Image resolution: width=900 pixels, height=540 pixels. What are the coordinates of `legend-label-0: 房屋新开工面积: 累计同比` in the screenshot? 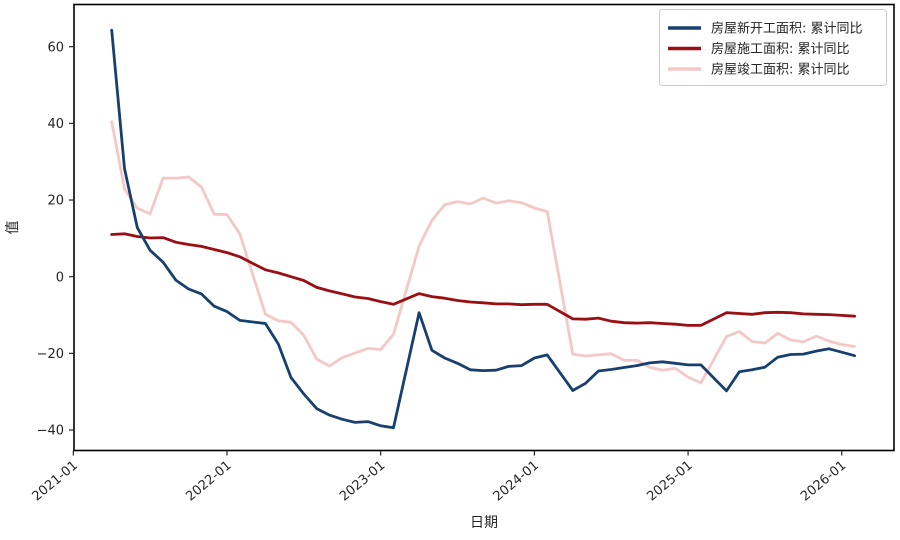 It's located at (787, 29).